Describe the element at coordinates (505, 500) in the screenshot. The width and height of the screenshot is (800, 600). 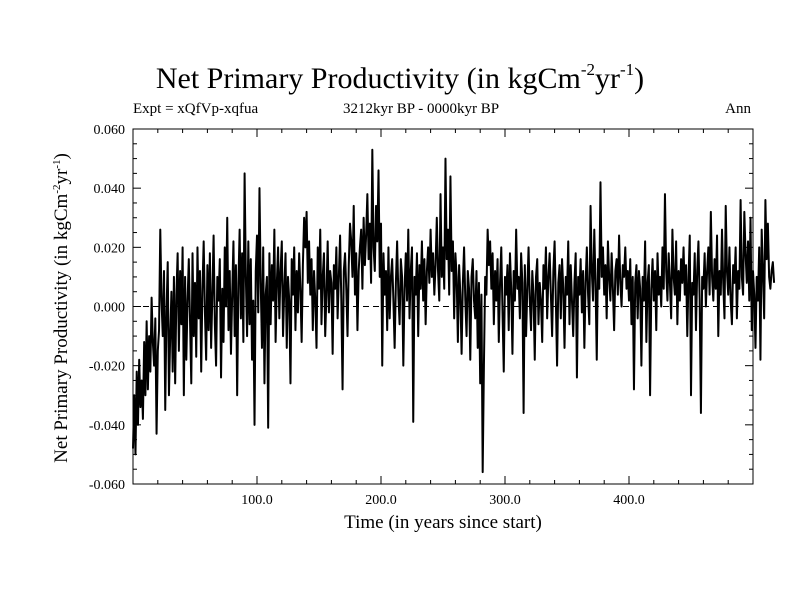
I see `x-tick-label: 300.0` at that location.